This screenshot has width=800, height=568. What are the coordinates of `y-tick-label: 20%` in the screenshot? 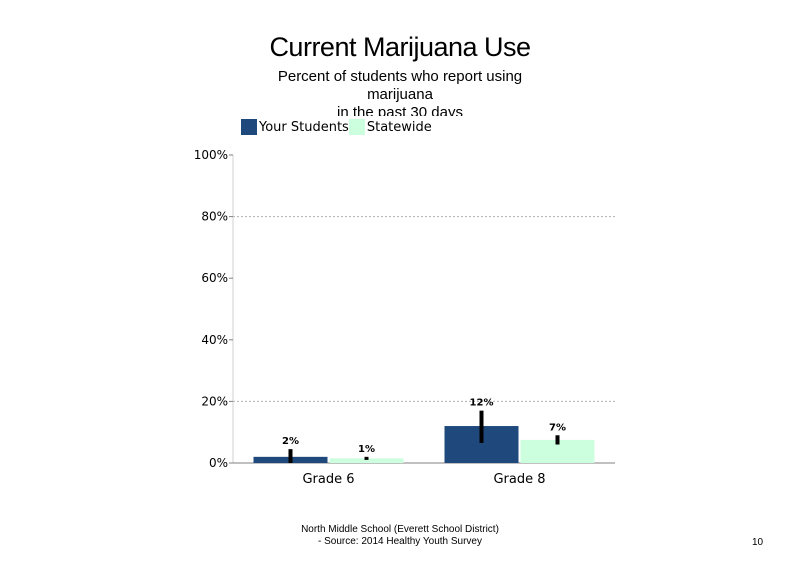 It's located at (214, 401).